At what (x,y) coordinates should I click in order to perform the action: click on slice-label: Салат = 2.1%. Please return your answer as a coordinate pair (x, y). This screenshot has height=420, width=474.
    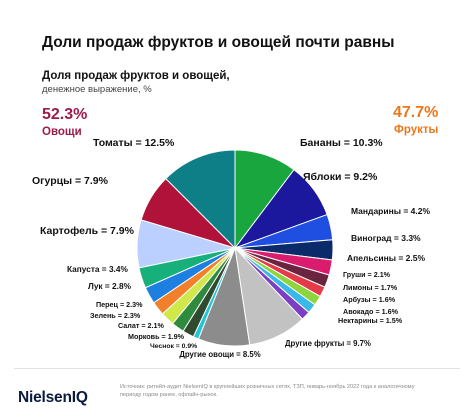
    Looking at the image, I should click on (141, 325).